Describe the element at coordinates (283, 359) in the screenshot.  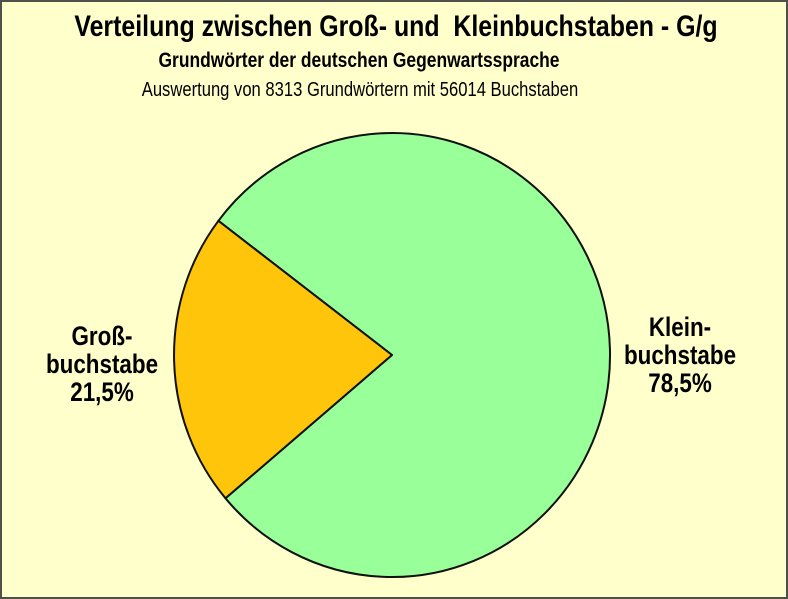
I see `pie-slice-grossbuchstabe` at that location.